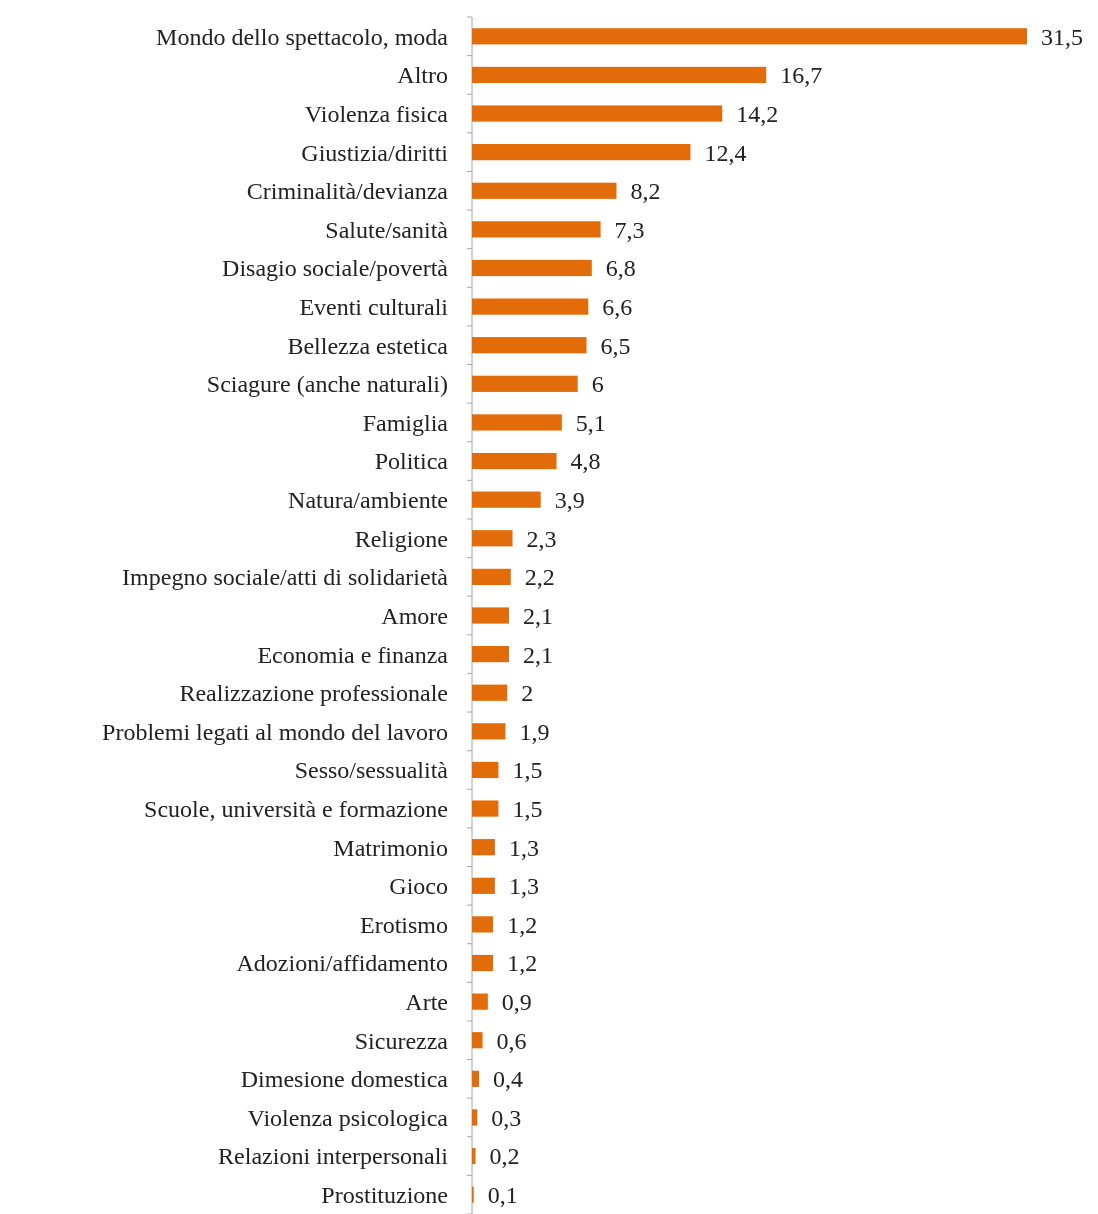 The height and width of the screenshot is (1214, 1098). Describe the element at coordinates (597, 384) in the screenshot. I see `data-label: 6` at that location.